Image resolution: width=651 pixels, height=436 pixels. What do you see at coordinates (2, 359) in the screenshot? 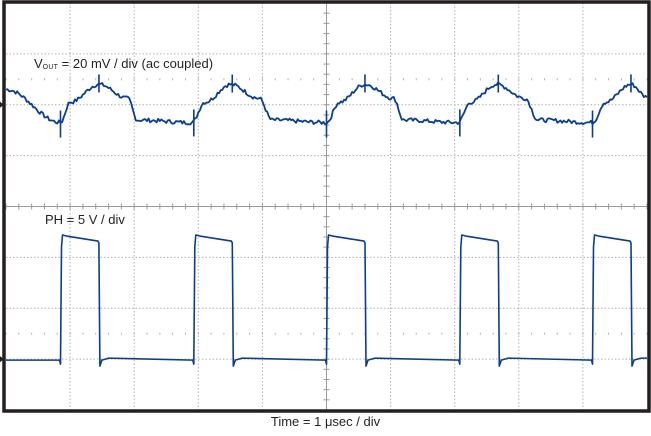
I see `ch2-ground-marker-icon` at bounding box center [2, 359].